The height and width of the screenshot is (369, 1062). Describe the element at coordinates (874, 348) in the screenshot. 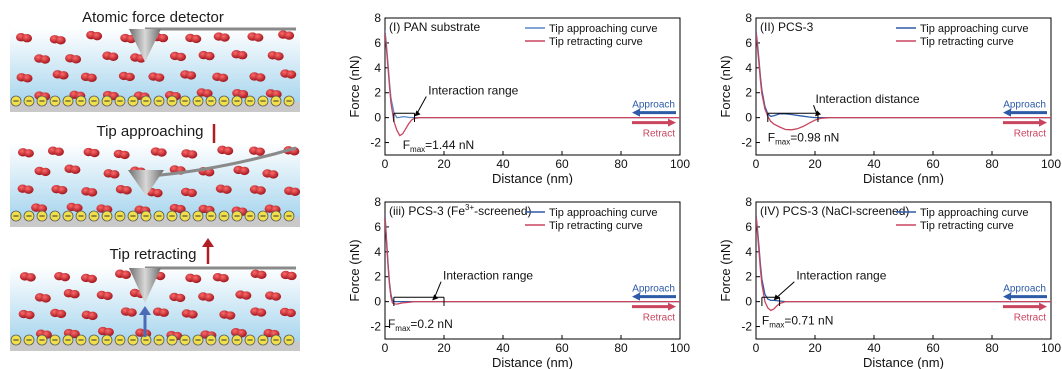

I see `x-tick-label: 40` at that location.